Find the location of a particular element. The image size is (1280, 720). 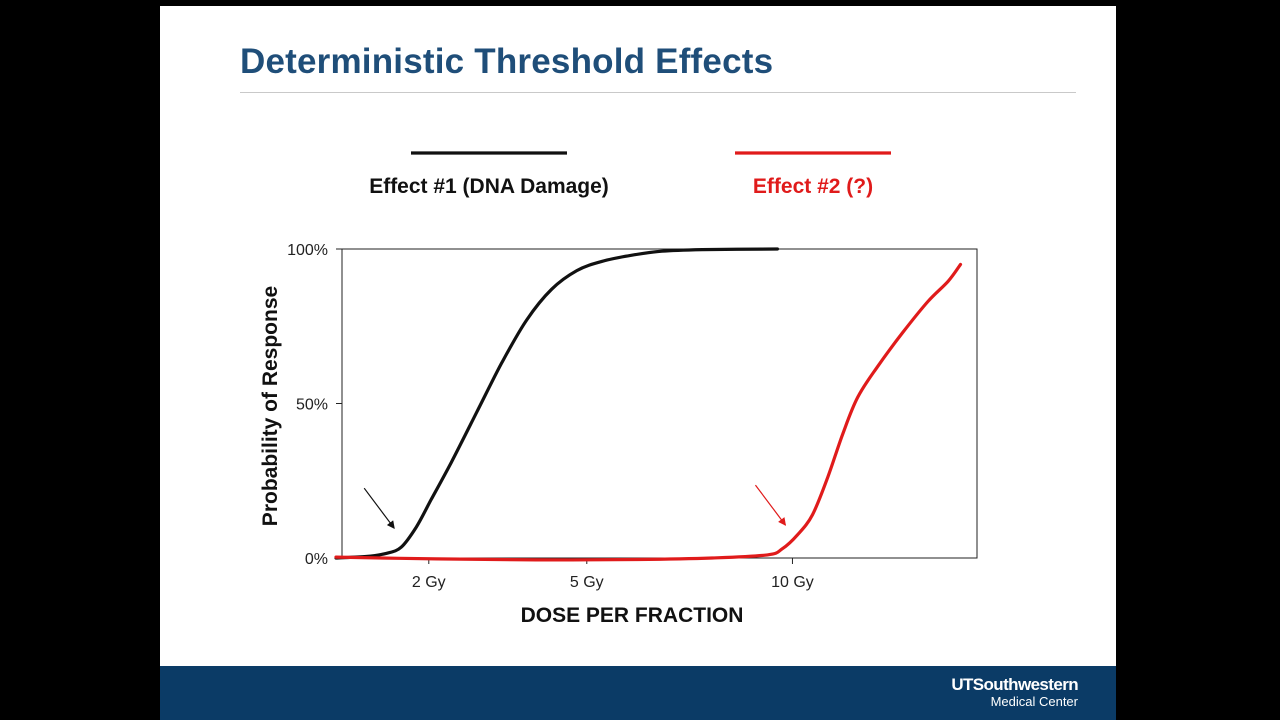

institution-logo: UTSouthwestern Medical Center is located at coordinates (1014, 692).